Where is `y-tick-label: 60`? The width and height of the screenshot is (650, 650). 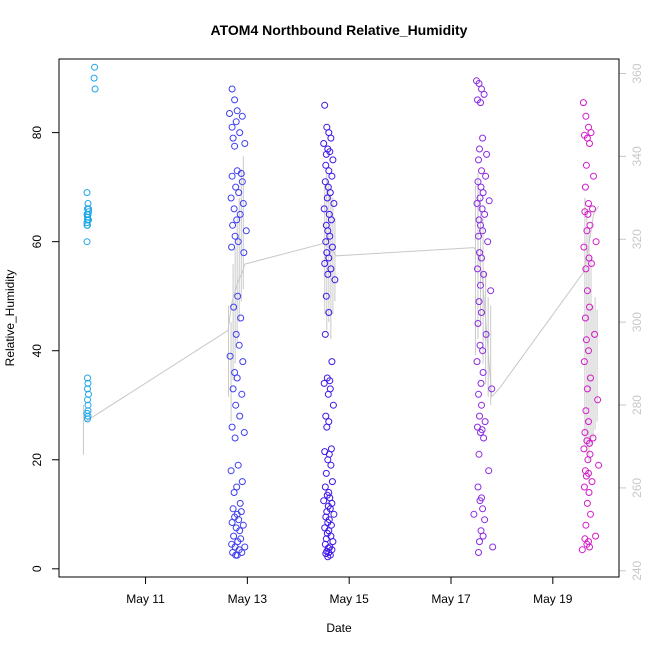 y-tick-label: 60 is located at coordinates (37, 242).